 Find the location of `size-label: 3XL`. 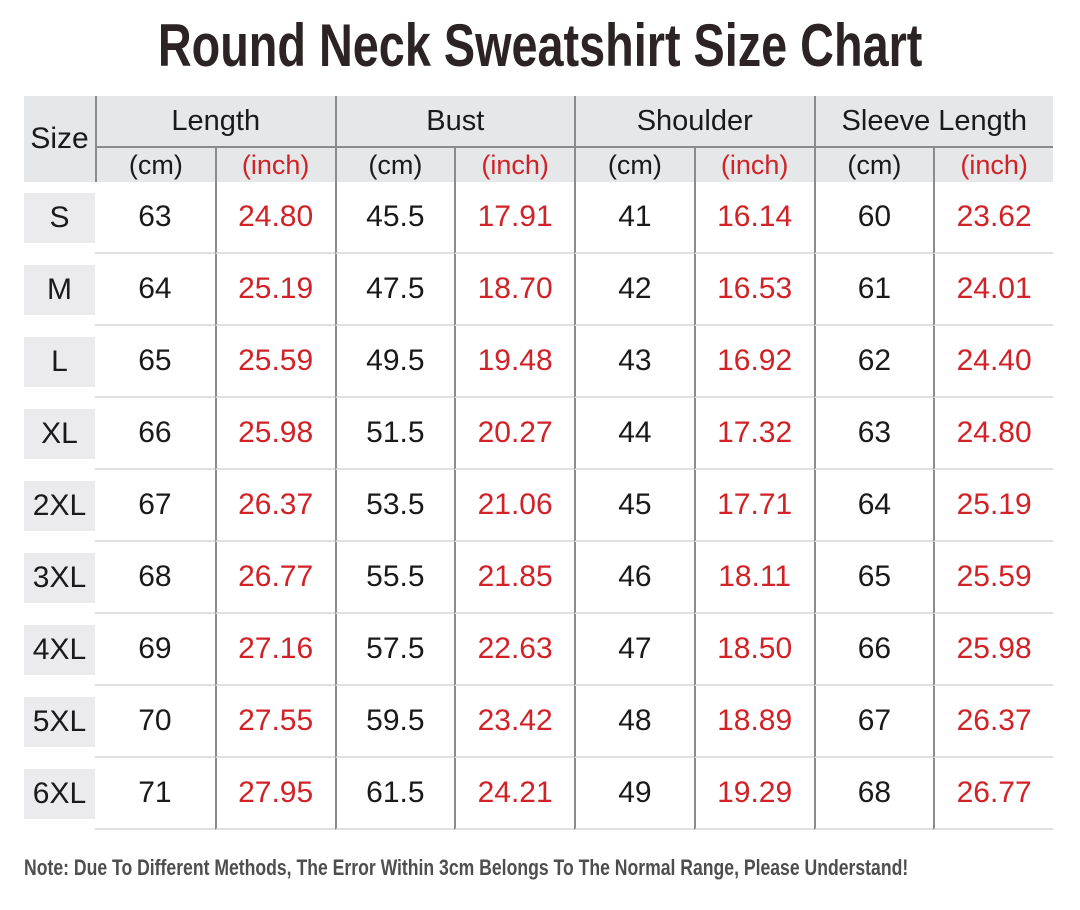

size-label: 3XL is located at coordinates (59, 578).